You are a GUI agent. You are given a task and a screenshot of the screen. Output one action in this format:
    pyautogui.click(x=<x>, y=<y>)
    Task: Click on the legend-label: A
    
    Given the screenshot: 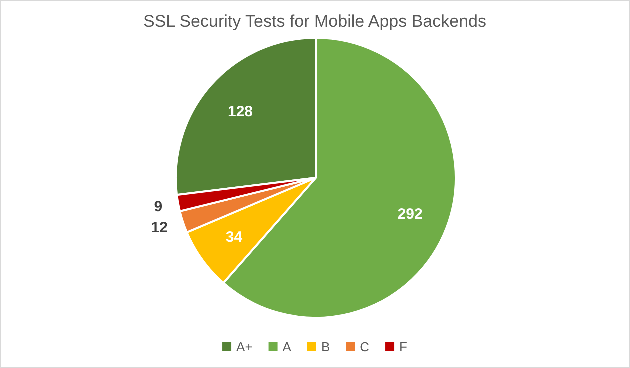 What is the action you would take?
    pyautogui.click(x=287, y=347)
    